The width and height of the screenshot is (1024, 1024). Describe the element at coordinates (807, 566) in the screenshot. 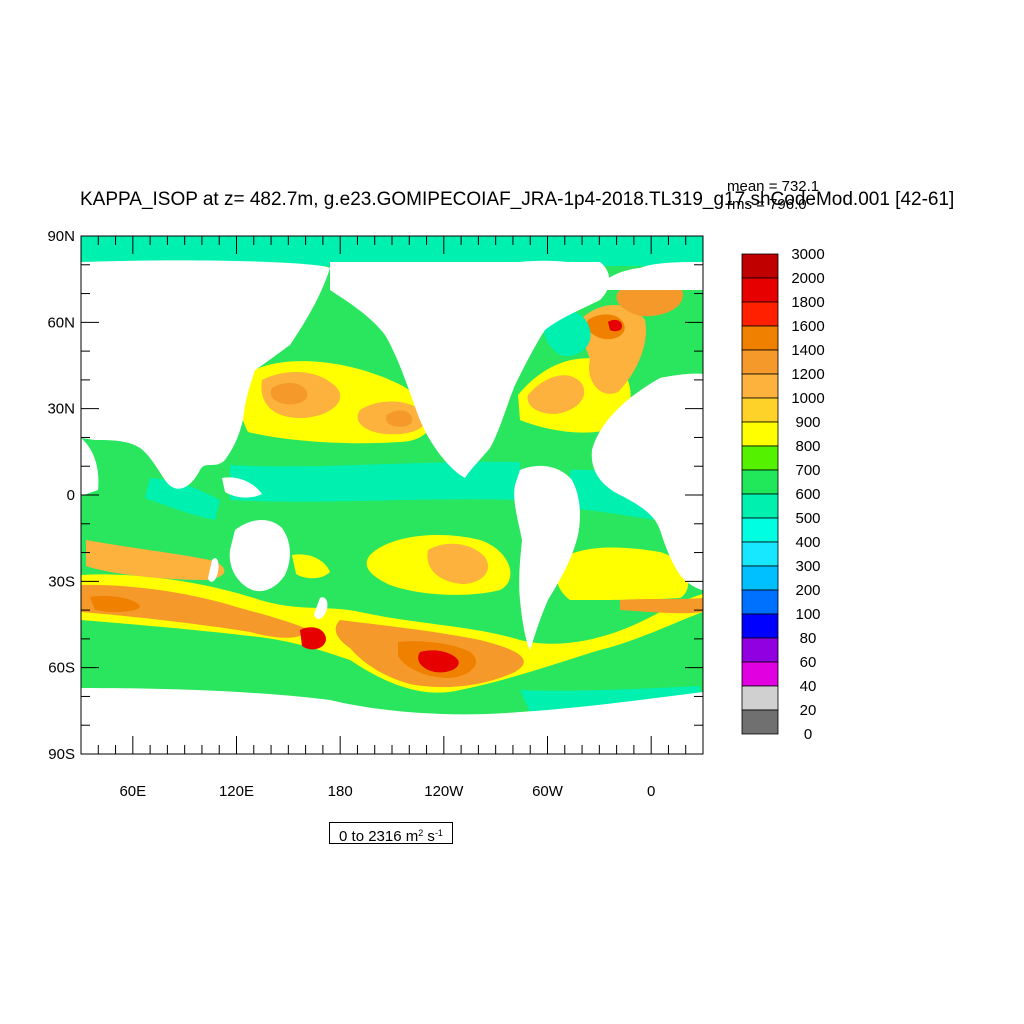

I see `colorbar-label: 300` at that location.